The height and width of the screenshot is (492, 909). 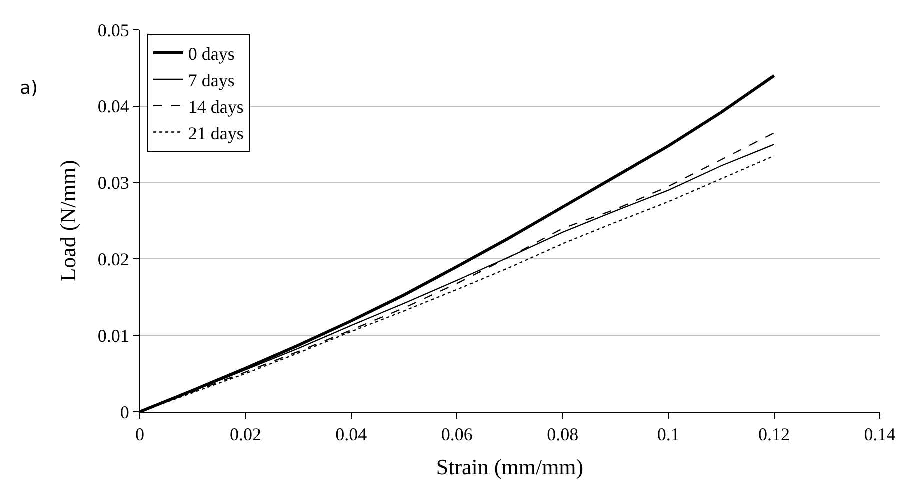 What do you see at coordinates (114, 30) in the screenshot?
I see `y-tick-label: 0.05` at bounding box center [114, 30].